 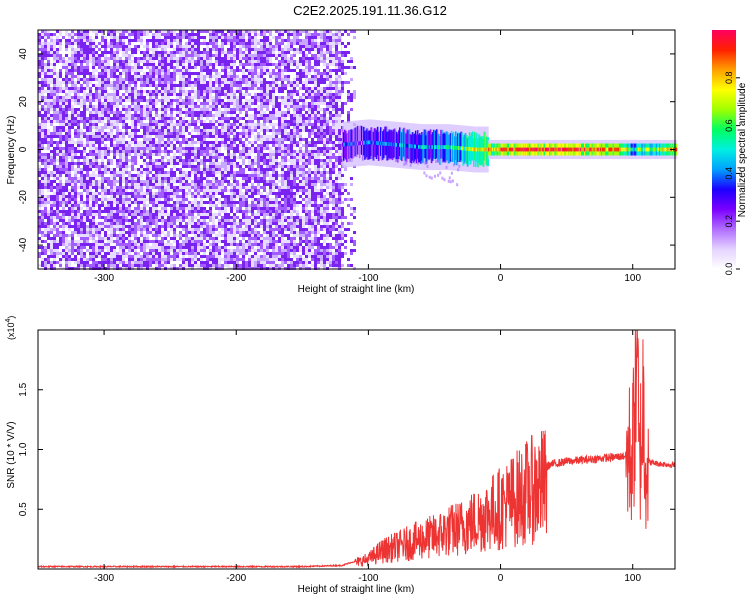 What do you see at coordinates (23, 244) in the screenshot?
I see `y-tick-label: -40` at bounding box center [23, 244].